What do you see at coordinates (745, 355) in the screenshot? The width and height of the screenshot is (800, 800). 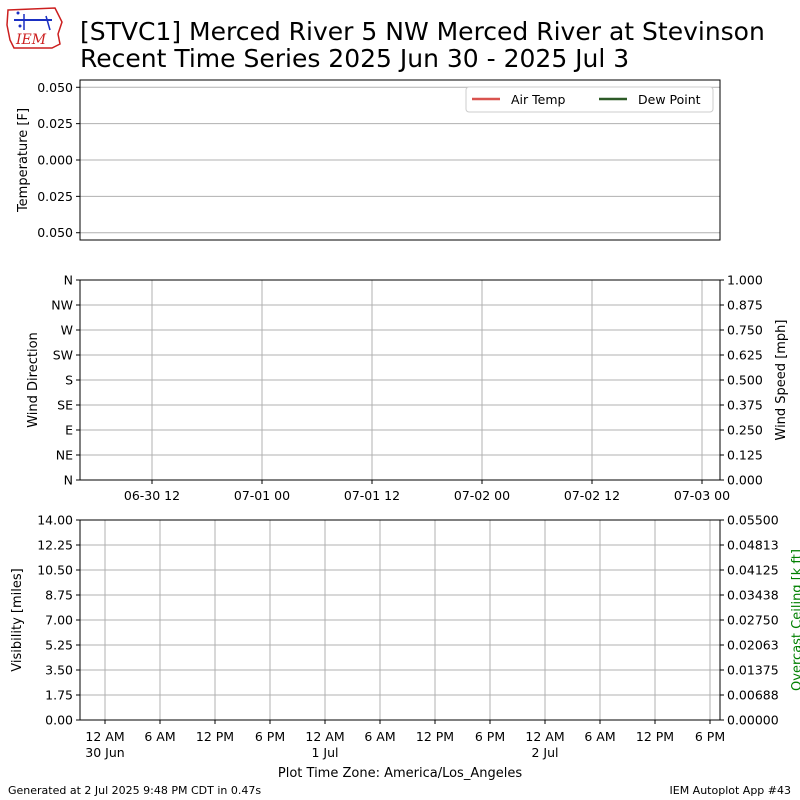 I see `wind-speed-tick-label-3: 0.625` at bounding box center [745, 355].